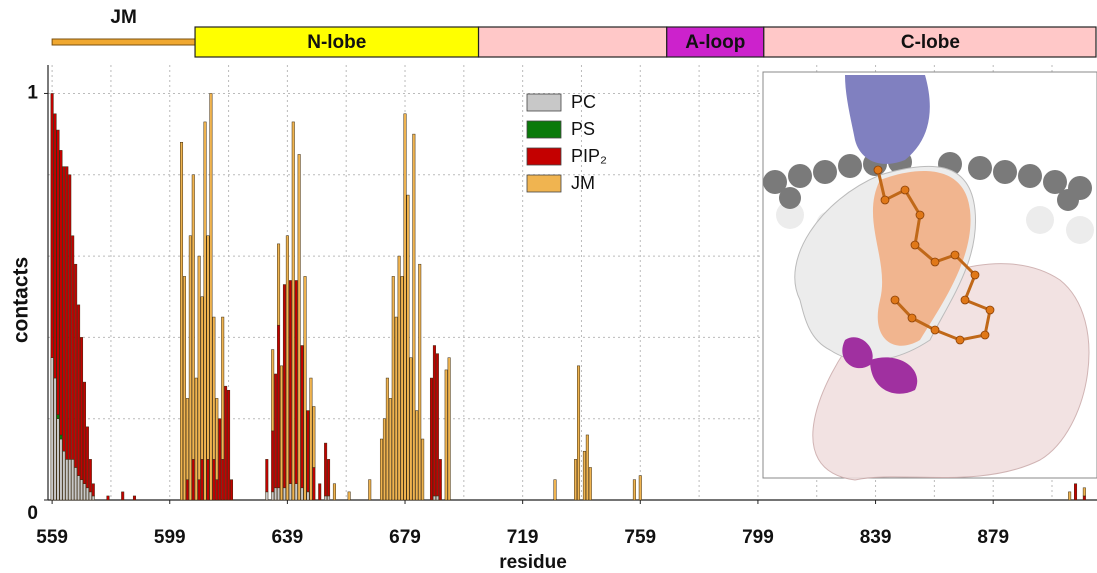  I want to click on legend-label: PIP₂, so click(589, 156).